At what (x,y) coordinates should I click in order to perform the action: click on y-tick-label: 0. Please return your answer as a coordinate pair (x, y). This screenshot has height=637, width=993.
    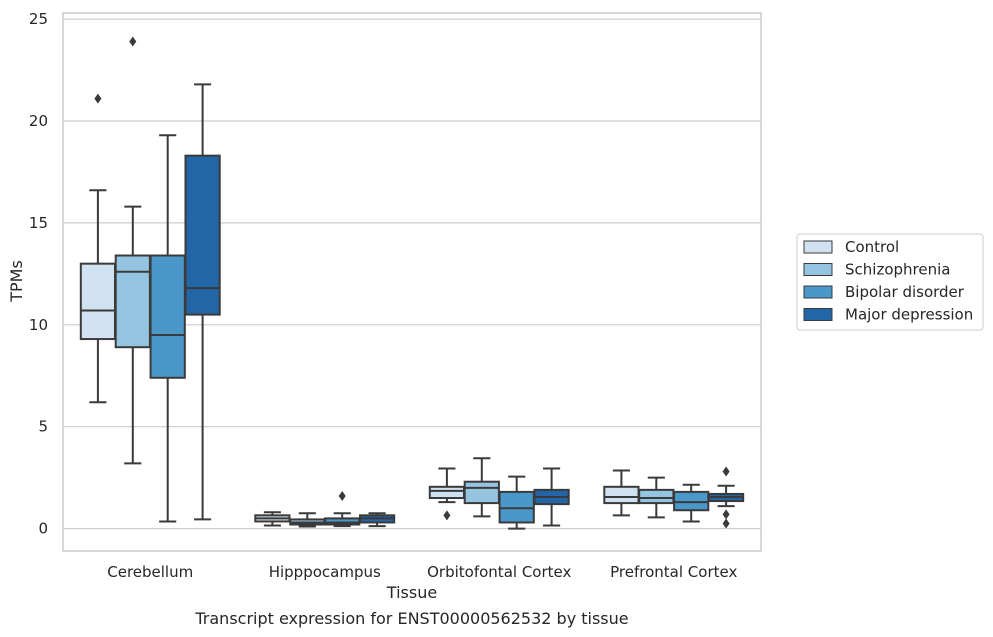
    Looking at the image, I should click on (43, 529).